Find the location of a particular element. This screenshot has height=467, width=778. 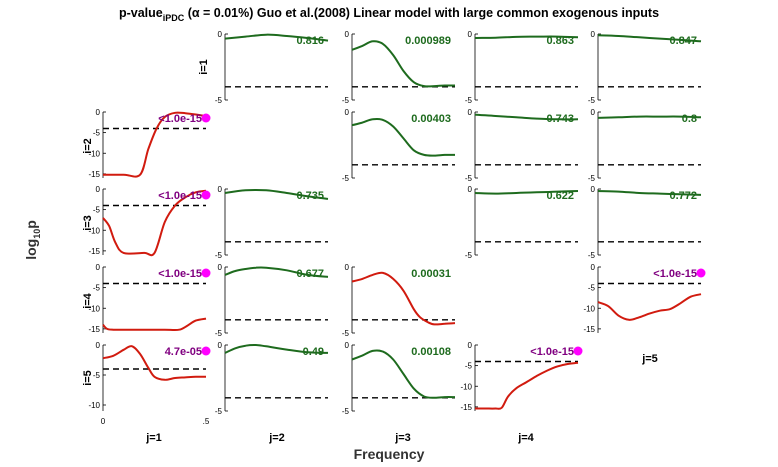

cell-i2-j1-pvalue-label: <1.0e-15 is located at coordinates (180, 119).